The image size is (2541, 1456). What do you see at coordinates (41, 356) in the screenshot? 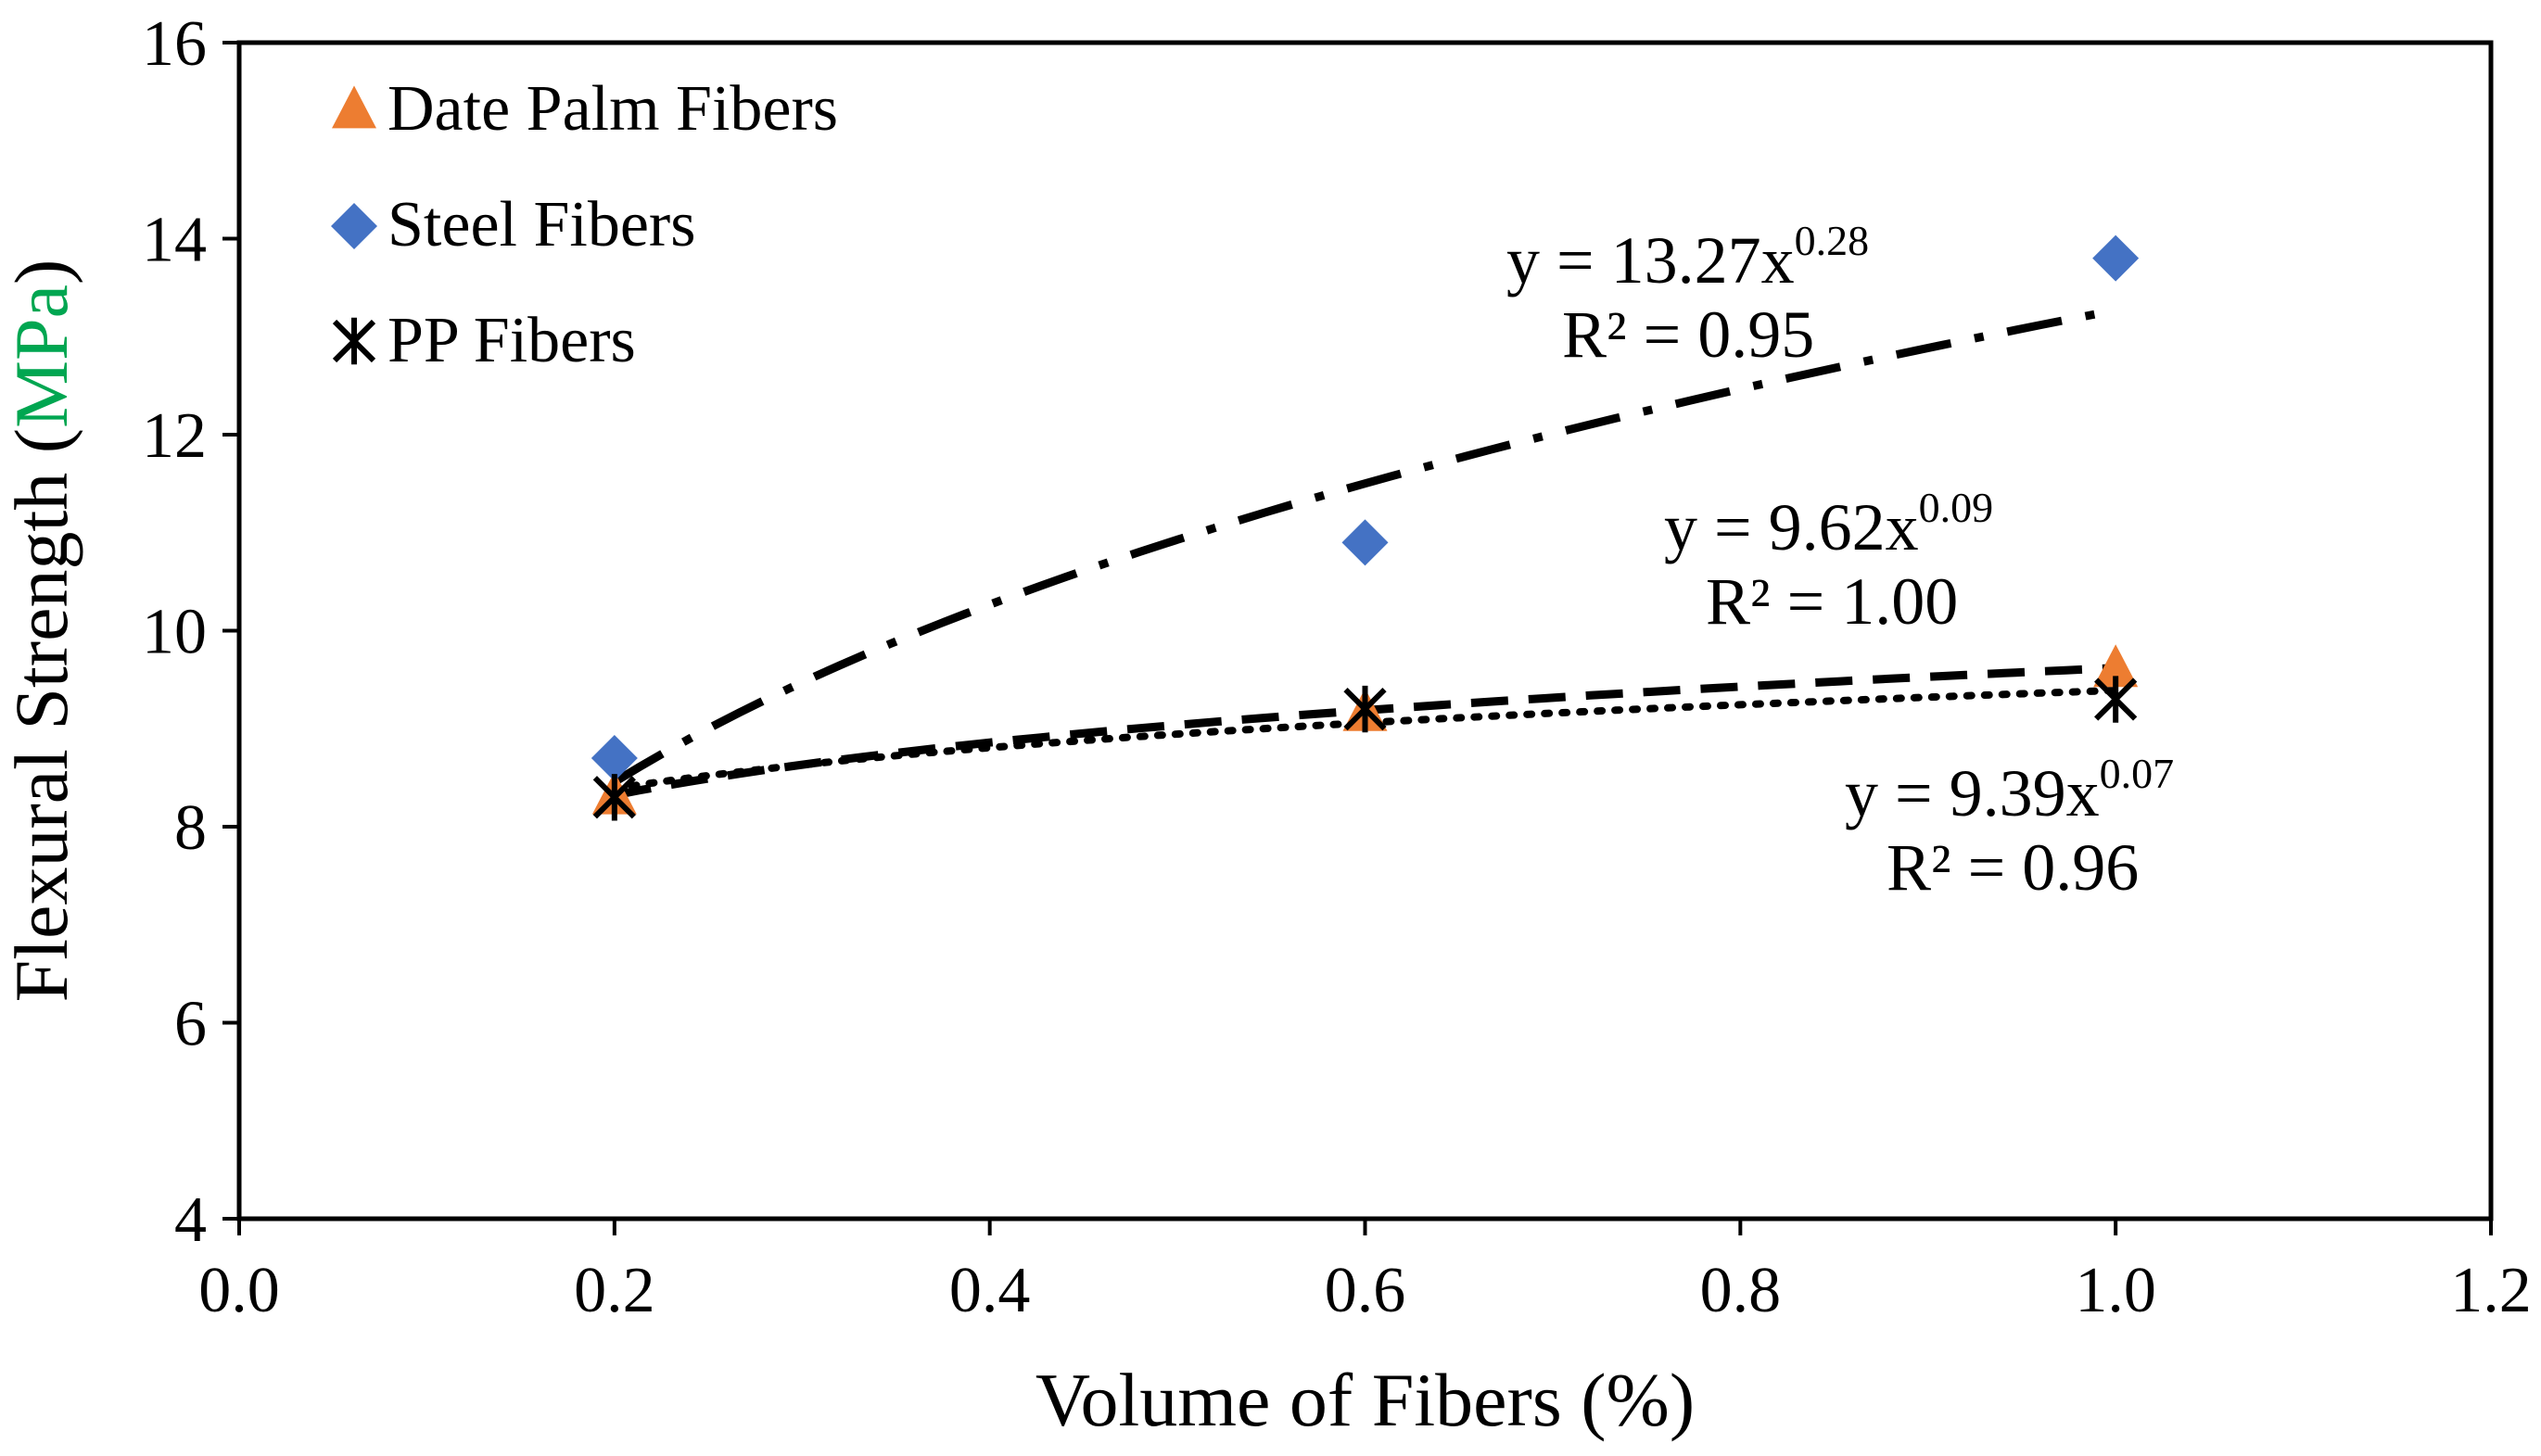
I see `y-axis-title-unit: MPa` at bounding box center [41, 356].